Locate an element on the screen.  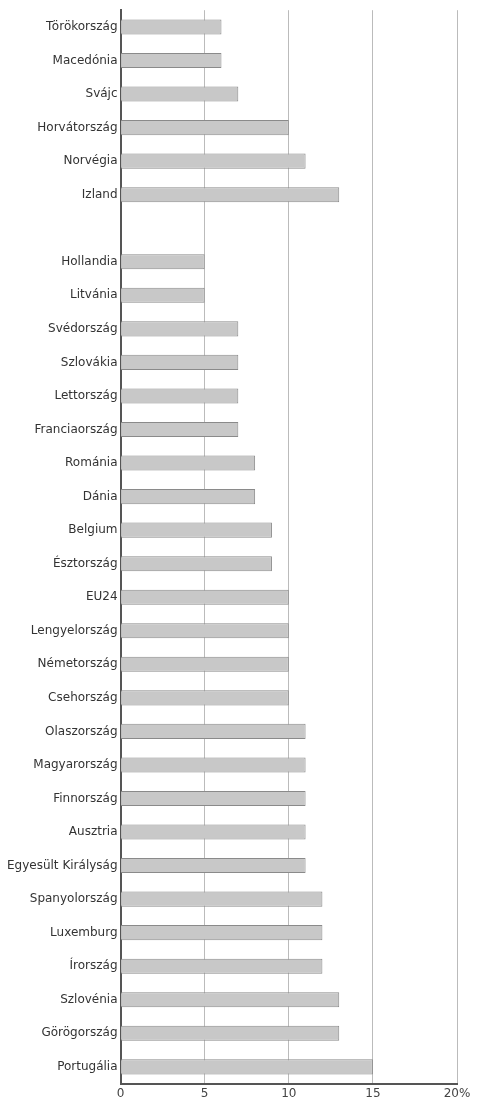
y-tick-label: Izland is located at coordinates (99, 193).